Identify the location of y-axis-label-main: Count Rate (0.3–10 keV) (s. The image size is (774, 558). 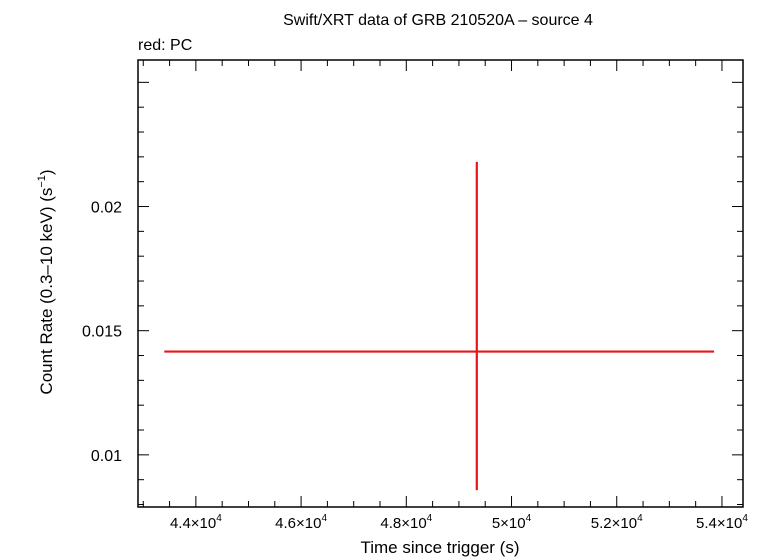
(46, 291).